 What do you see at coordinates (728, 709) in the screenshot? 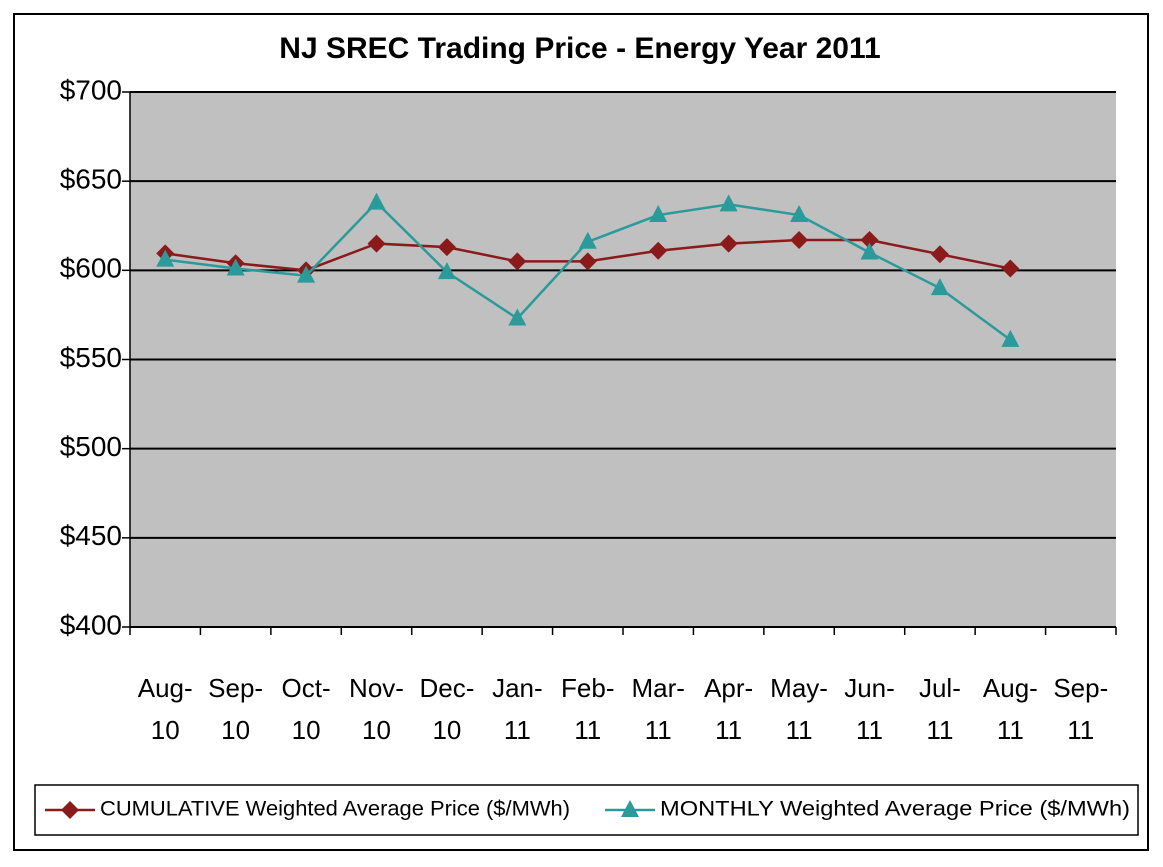
I see `x-tick-label: Apr-11` at bounding box center [728, 709].